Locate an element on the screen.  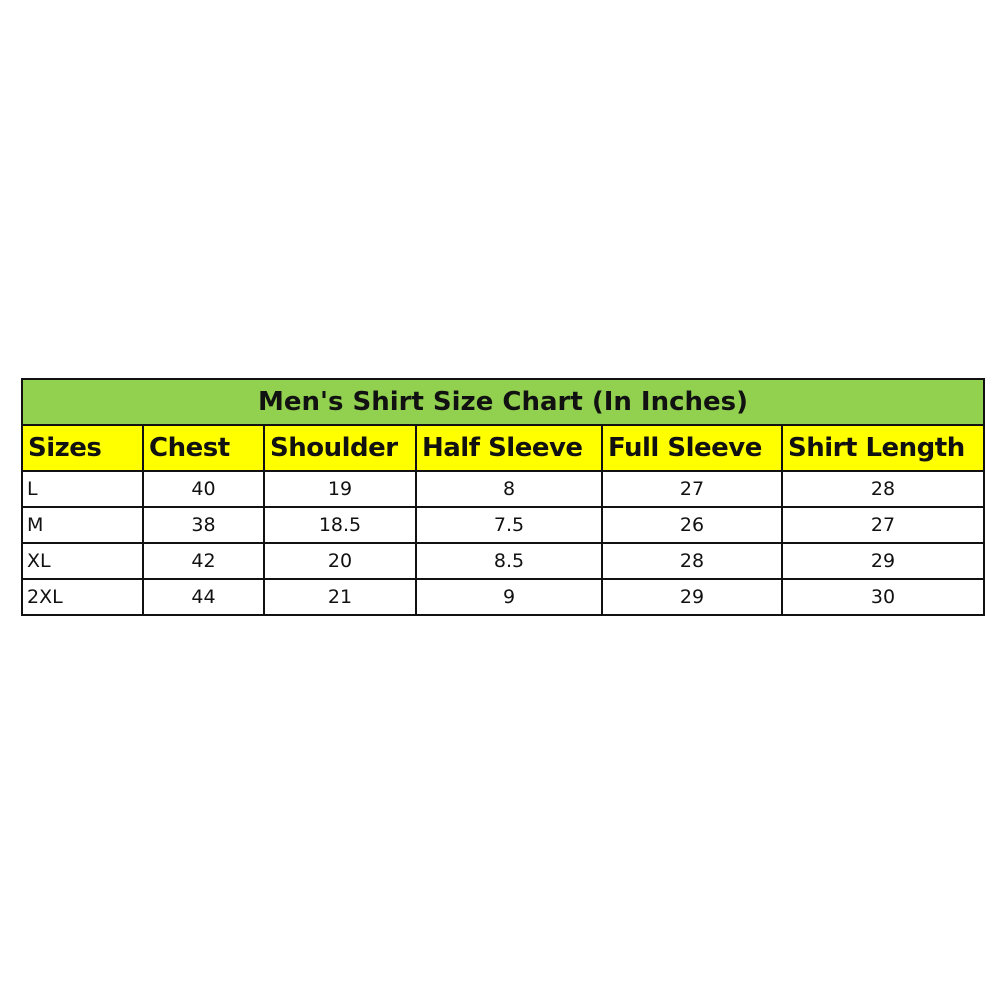
column-header: Sizes is located at coordinates (82, 448).